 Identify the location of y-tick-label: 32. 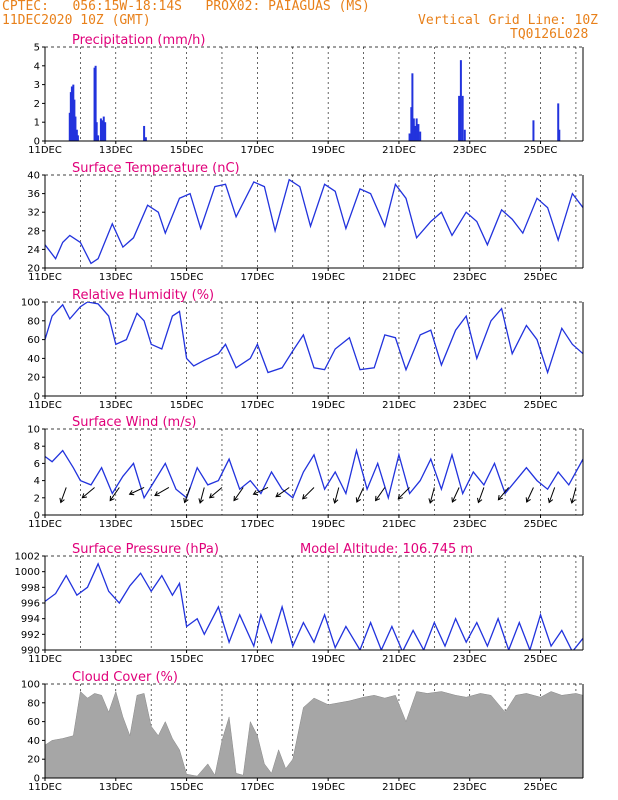
(33, 213).